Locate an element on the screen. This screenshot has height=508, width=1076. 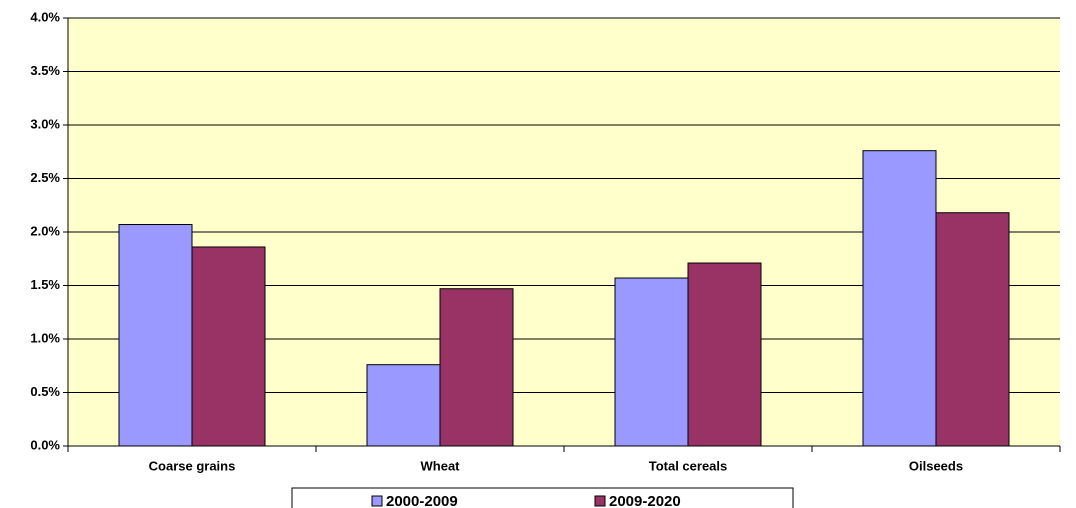
legend-label: 2000-2009 is located at coordinates (422, 500).